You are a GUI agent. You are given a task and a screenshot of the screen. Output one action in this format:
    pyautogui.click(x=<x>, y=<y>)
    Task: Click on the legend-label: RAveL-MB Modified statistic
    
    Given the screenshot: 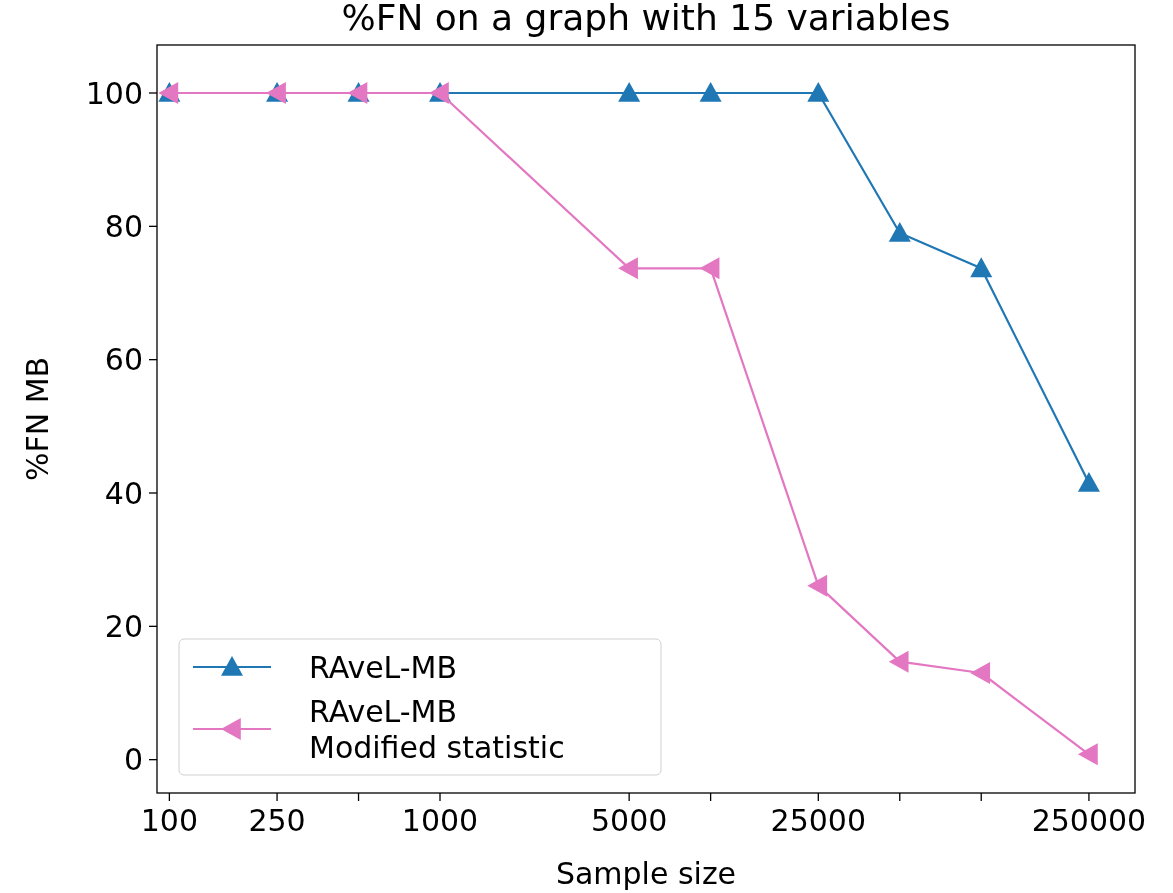 What is the action you would take?
    pyautogui.click(x=437, y=729)
    